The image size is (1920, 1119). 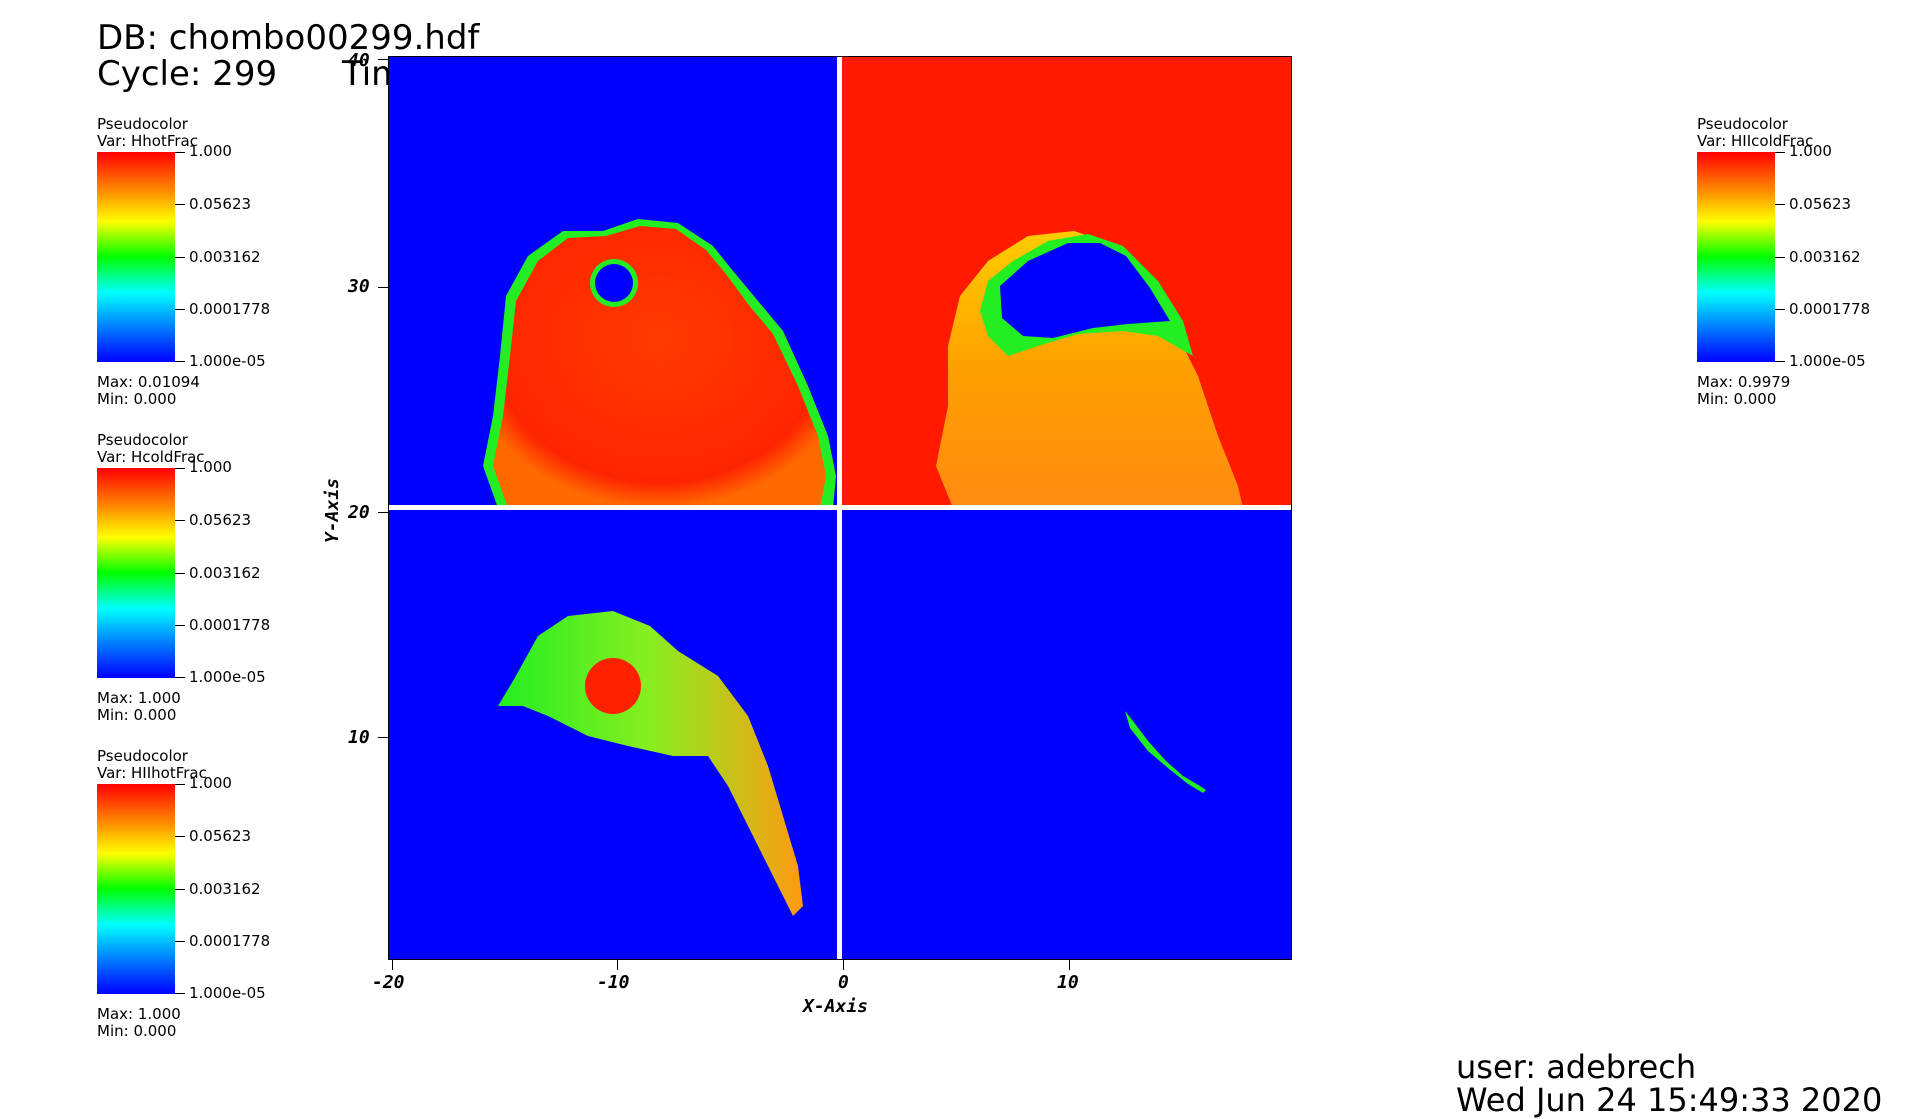 I want to click on legend-var: Var: HhotFrac, so click(x=148, y=141).